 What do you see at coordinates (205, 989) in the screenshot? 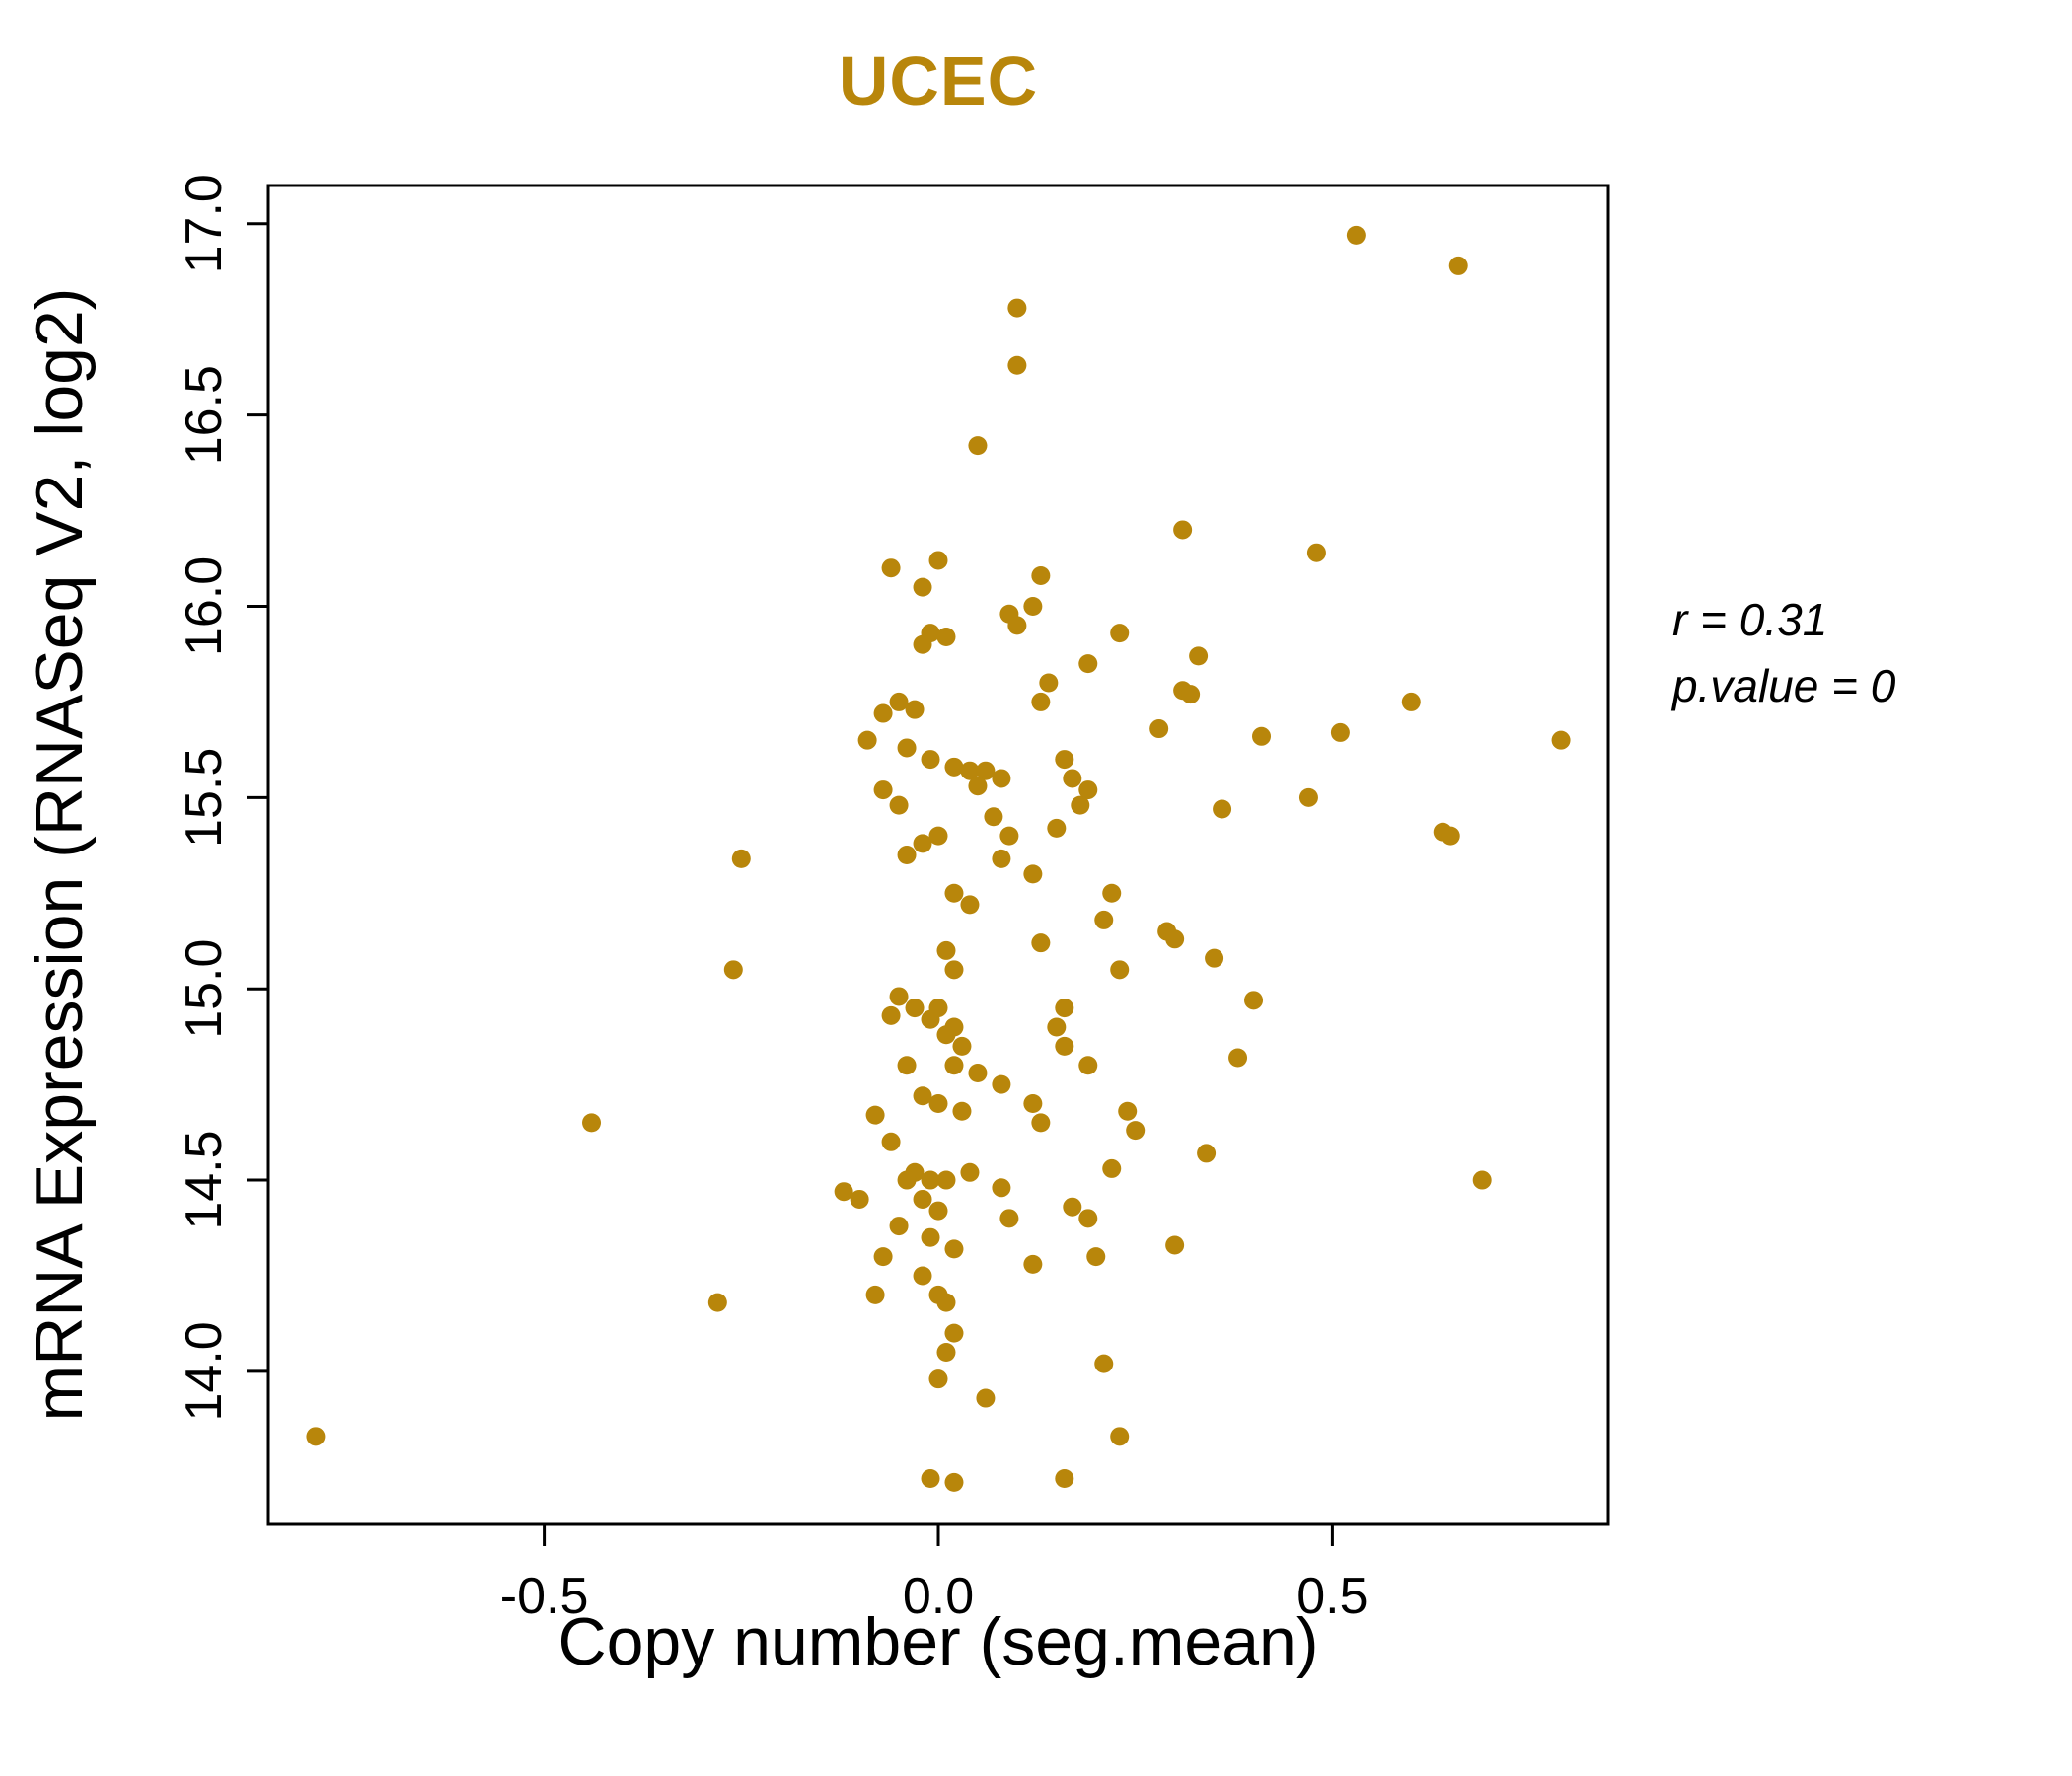
I see `y-tick-label: 15.0` at bounding box center [205, 989].